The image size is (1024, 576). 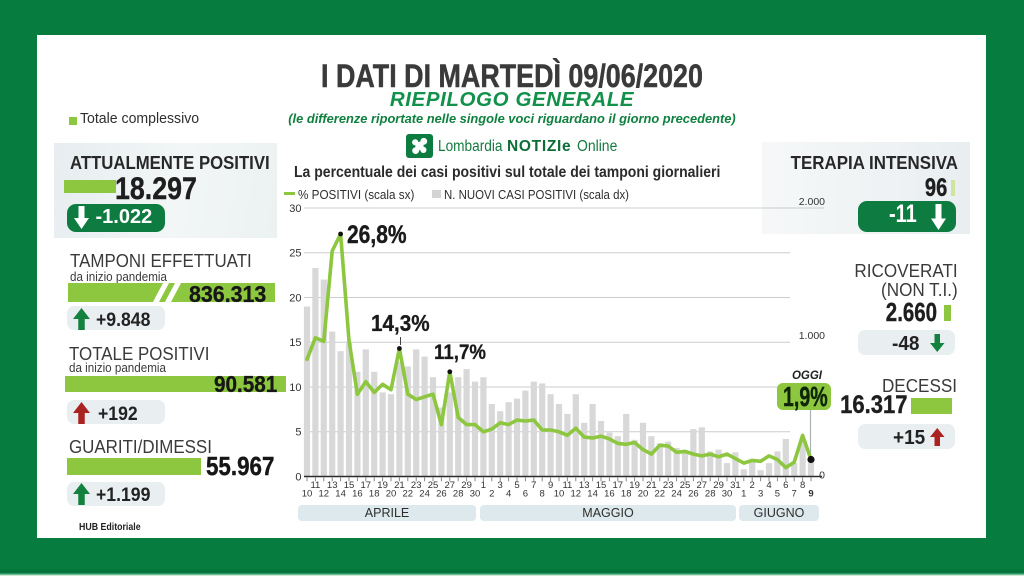 What do you see at coordinates (735, 485) in the screenshot?
I see `svg-text: 31` at bounding box center [735, 485].